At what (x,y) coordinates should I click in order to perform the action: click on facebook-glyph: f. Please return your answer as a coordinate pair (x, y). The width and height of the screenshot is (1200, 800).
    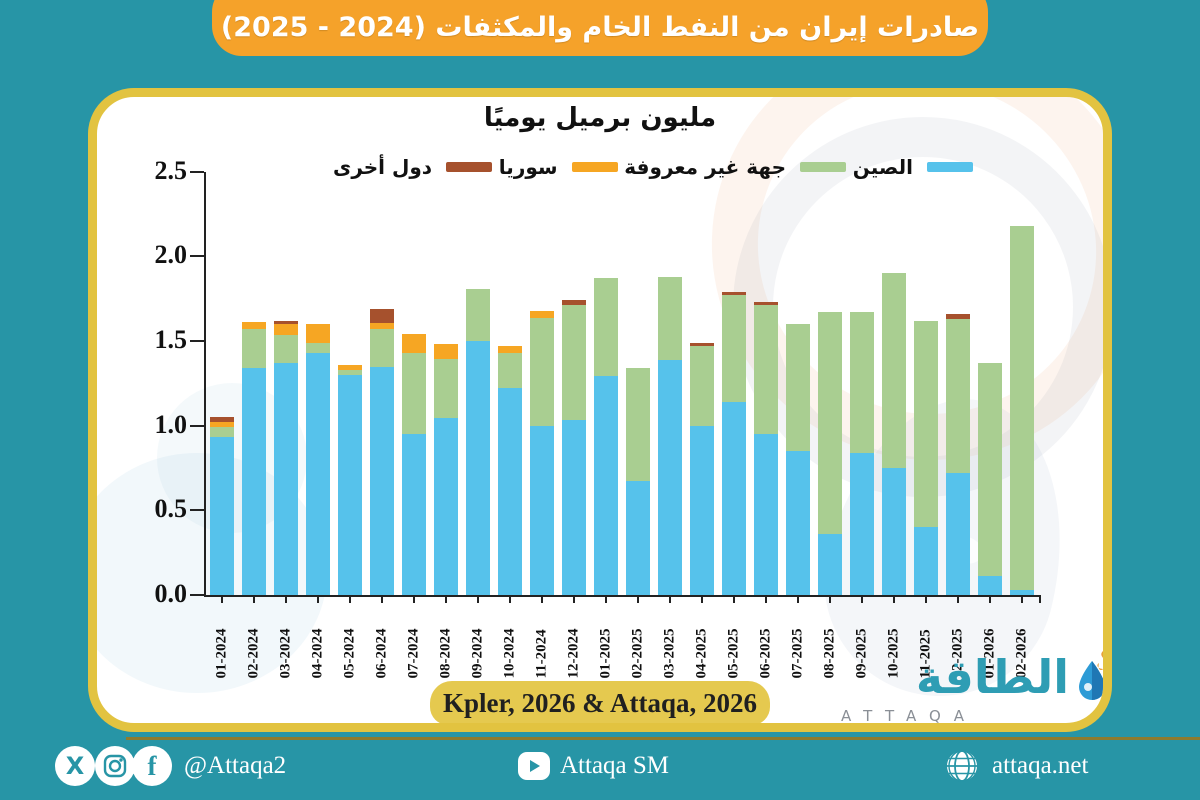
    Looking at the image, I should click on (152, 765).